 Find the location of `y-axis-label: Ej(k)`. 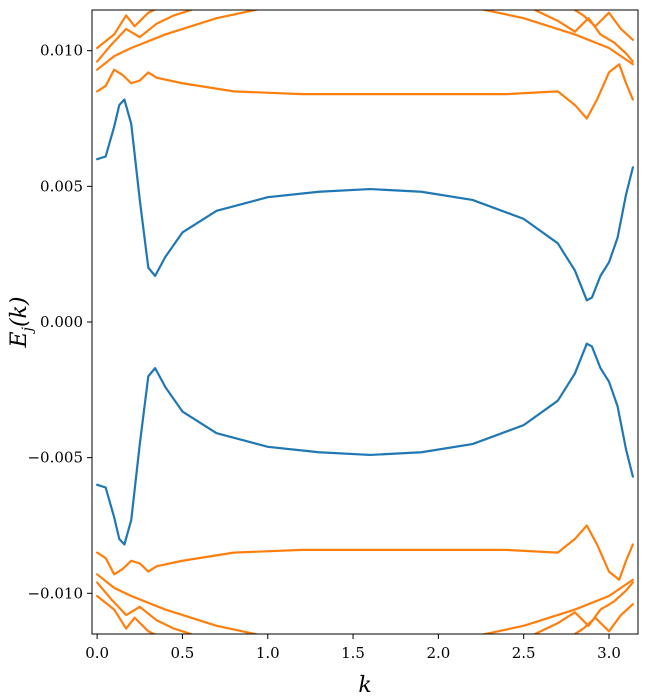

y-axis-label: Ej(k) is located at coordinates (21, 323).